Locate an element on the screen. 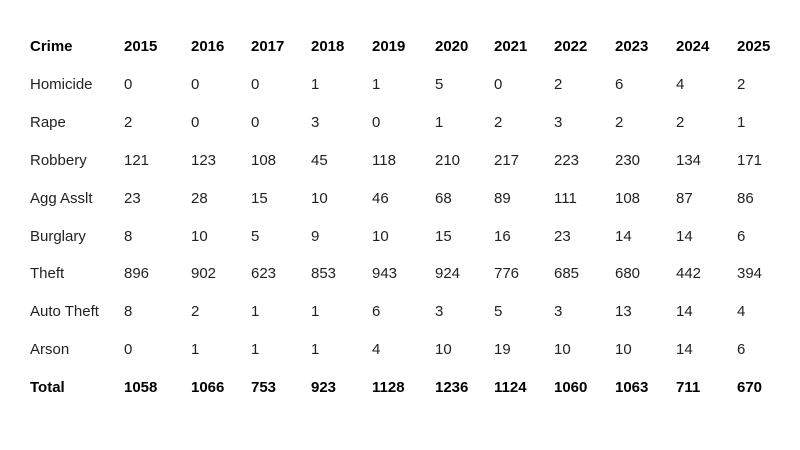  header-cell: 2024 is located at coordinates (693, 46).